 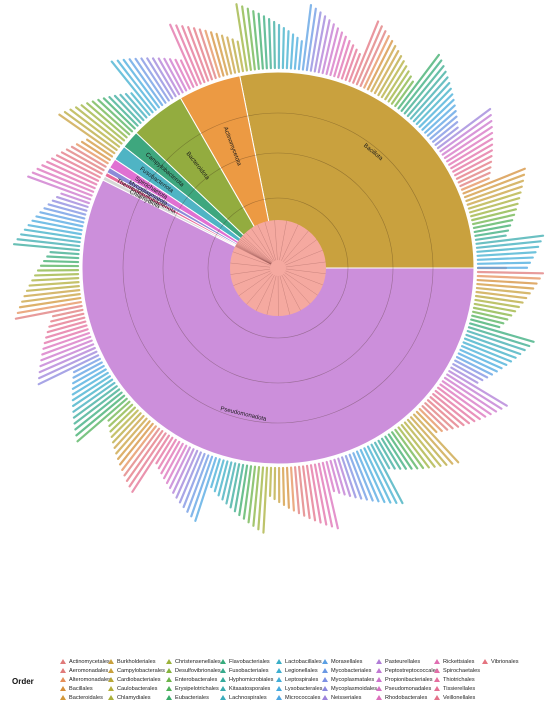 What do you see at coordinates (23, 681) in the screenshot?
I see `legend-title: Order` at bounding box center [23, 681].